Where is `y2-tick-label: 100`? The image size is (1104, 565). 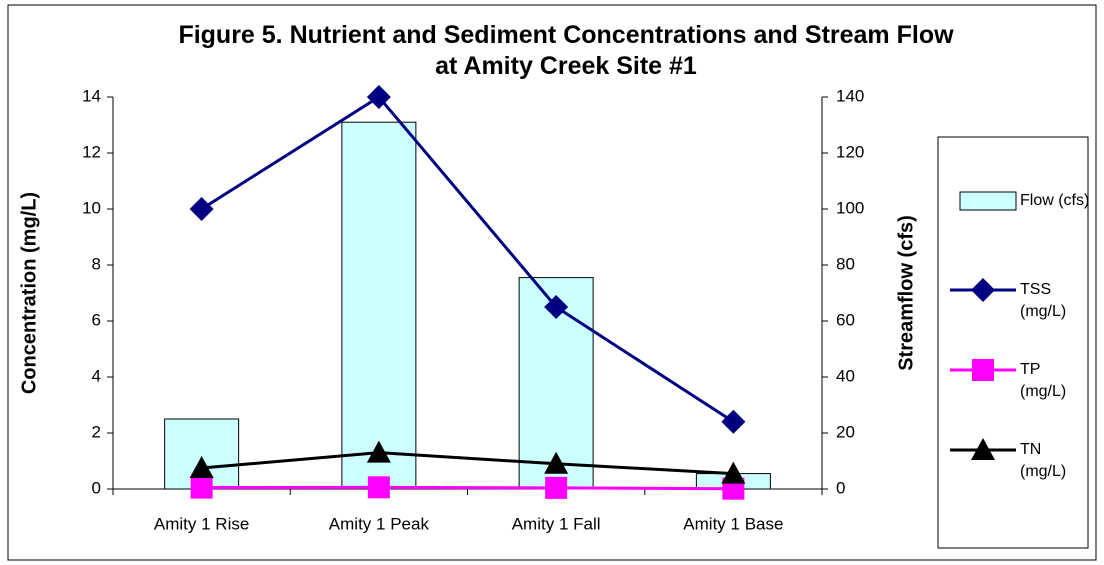
y2-tick-label: 100 is located at coordinates (850, 207).